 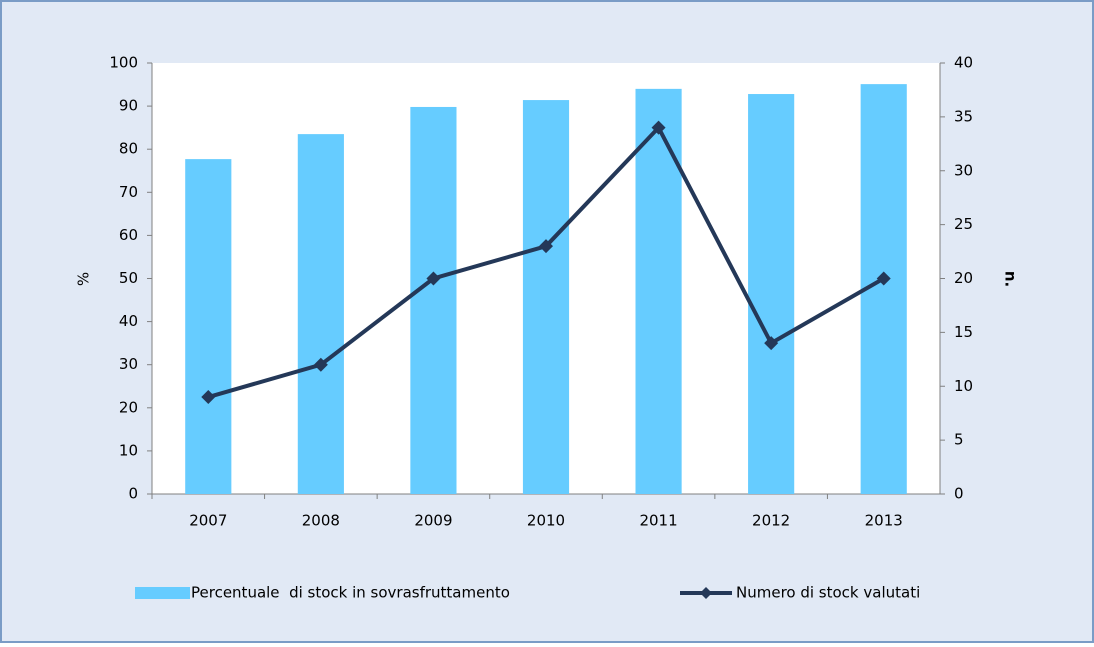 I want to click on x-tick-label: 2011, so click(x=658, y=521).